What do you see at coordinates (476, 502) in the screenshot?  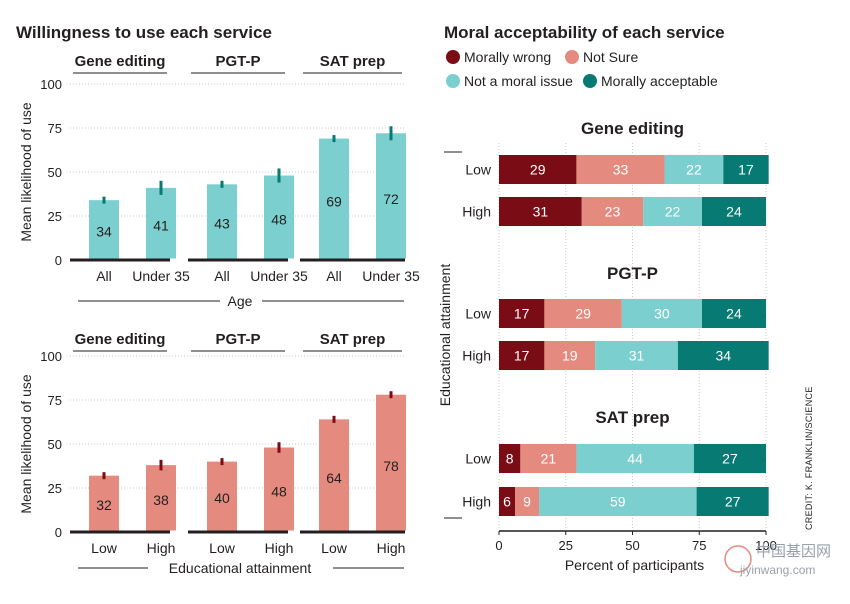 I see `moral-row-label: High` at bounding box center [476, 502].